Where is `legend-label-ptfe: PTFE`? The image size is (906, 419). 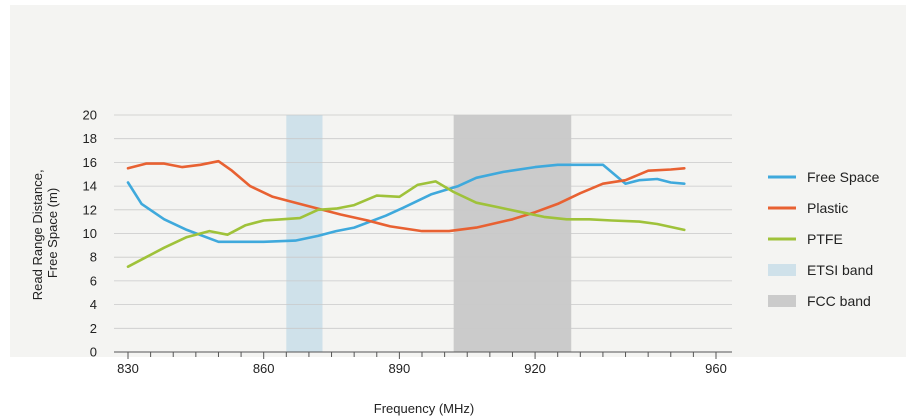 legend-label-ptfe: PTFE is located at coordinates (825, 239).